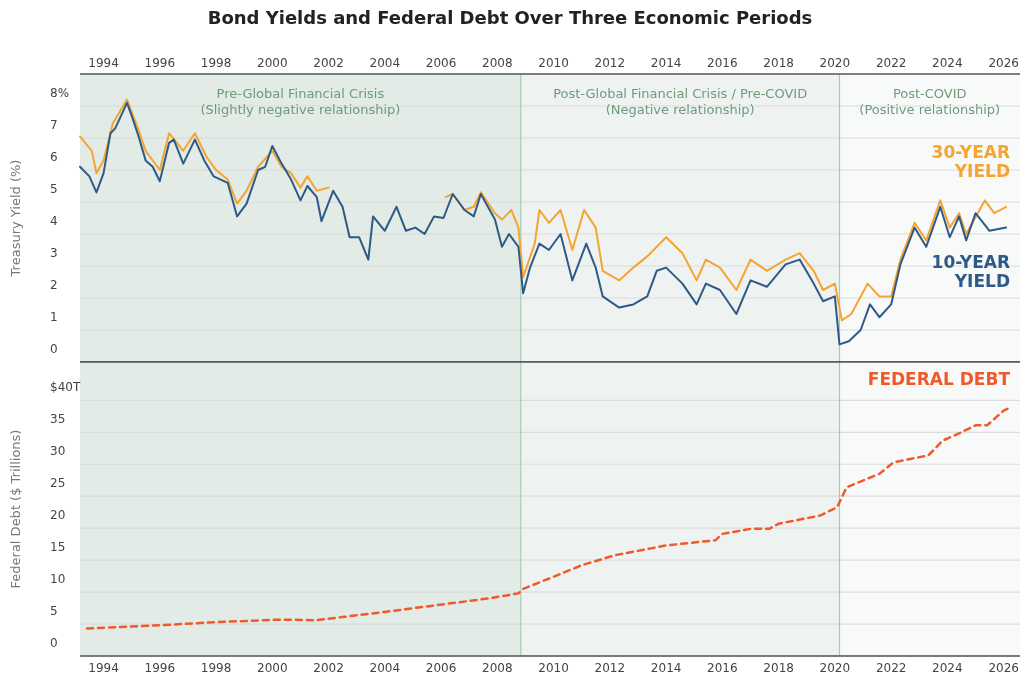  I want to click on chart-title: Bond Yields and Federal Debt Over Three Economic Periods, so click(510, 17).